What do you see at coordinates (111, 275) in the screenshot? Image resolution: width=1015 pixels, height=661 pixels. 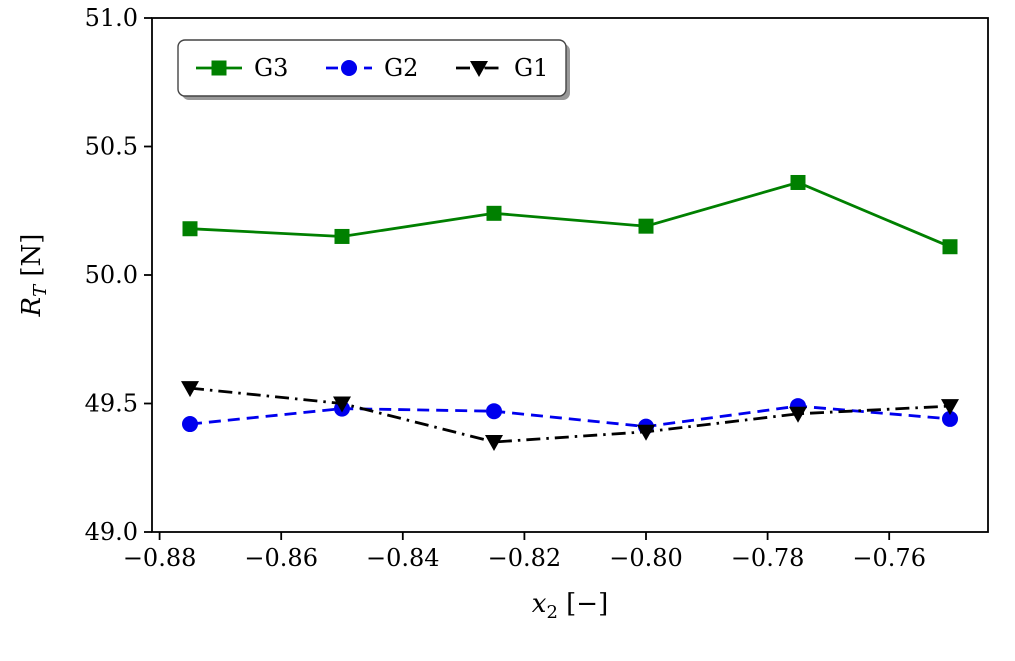 I see `y-tick-label: 50.0` at bounding box center [111, 275].